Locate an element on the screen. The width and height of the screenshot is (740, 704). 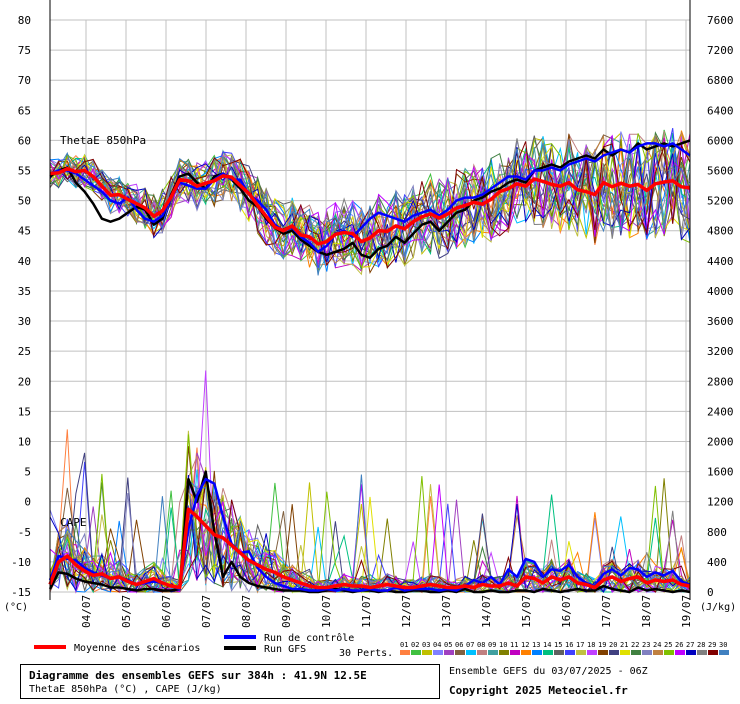
left-tick-label: 65 is located at coordinates (24, 110).